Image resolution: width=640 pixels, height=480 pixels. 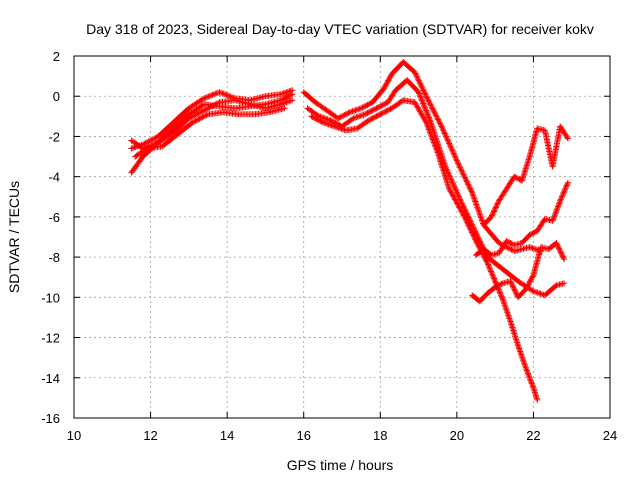 I want to click on y-tick-label: -12, so click(x=50, y=338).